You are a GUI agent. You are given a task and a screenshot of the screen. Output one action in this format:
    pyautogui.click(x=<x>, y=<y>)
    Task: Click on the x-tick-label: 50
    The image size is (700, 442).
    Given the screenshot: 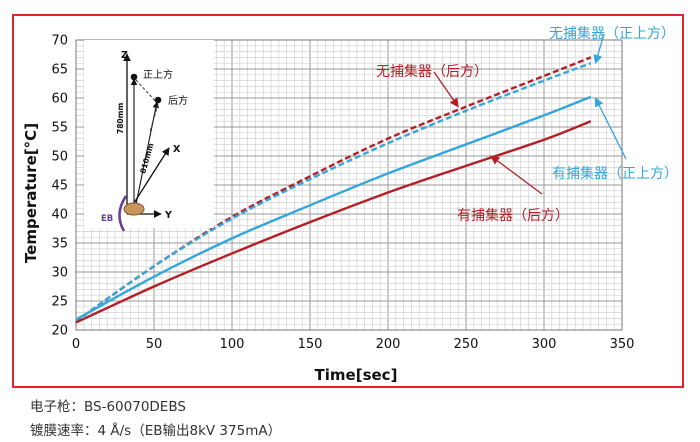 What is the action you would take?
    pyautogui.click(x=154, y=344)
    